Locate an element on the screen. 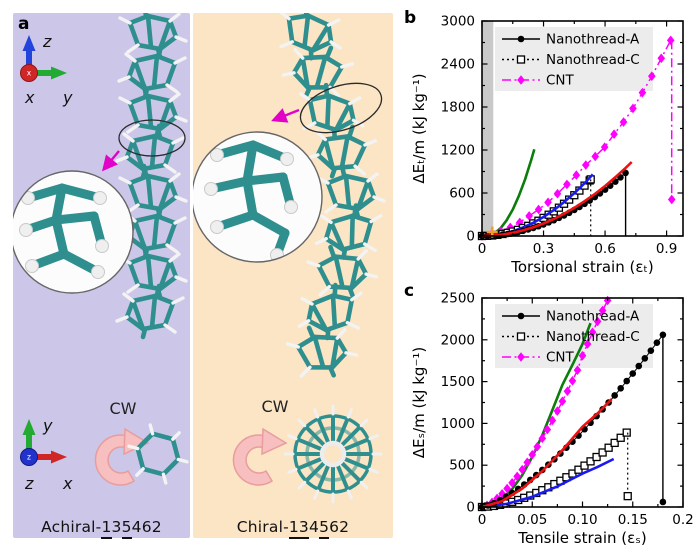 The width and height of the screenshot is (700, 560). series-cnt-failure-drop is located at coordinates (671, 122).